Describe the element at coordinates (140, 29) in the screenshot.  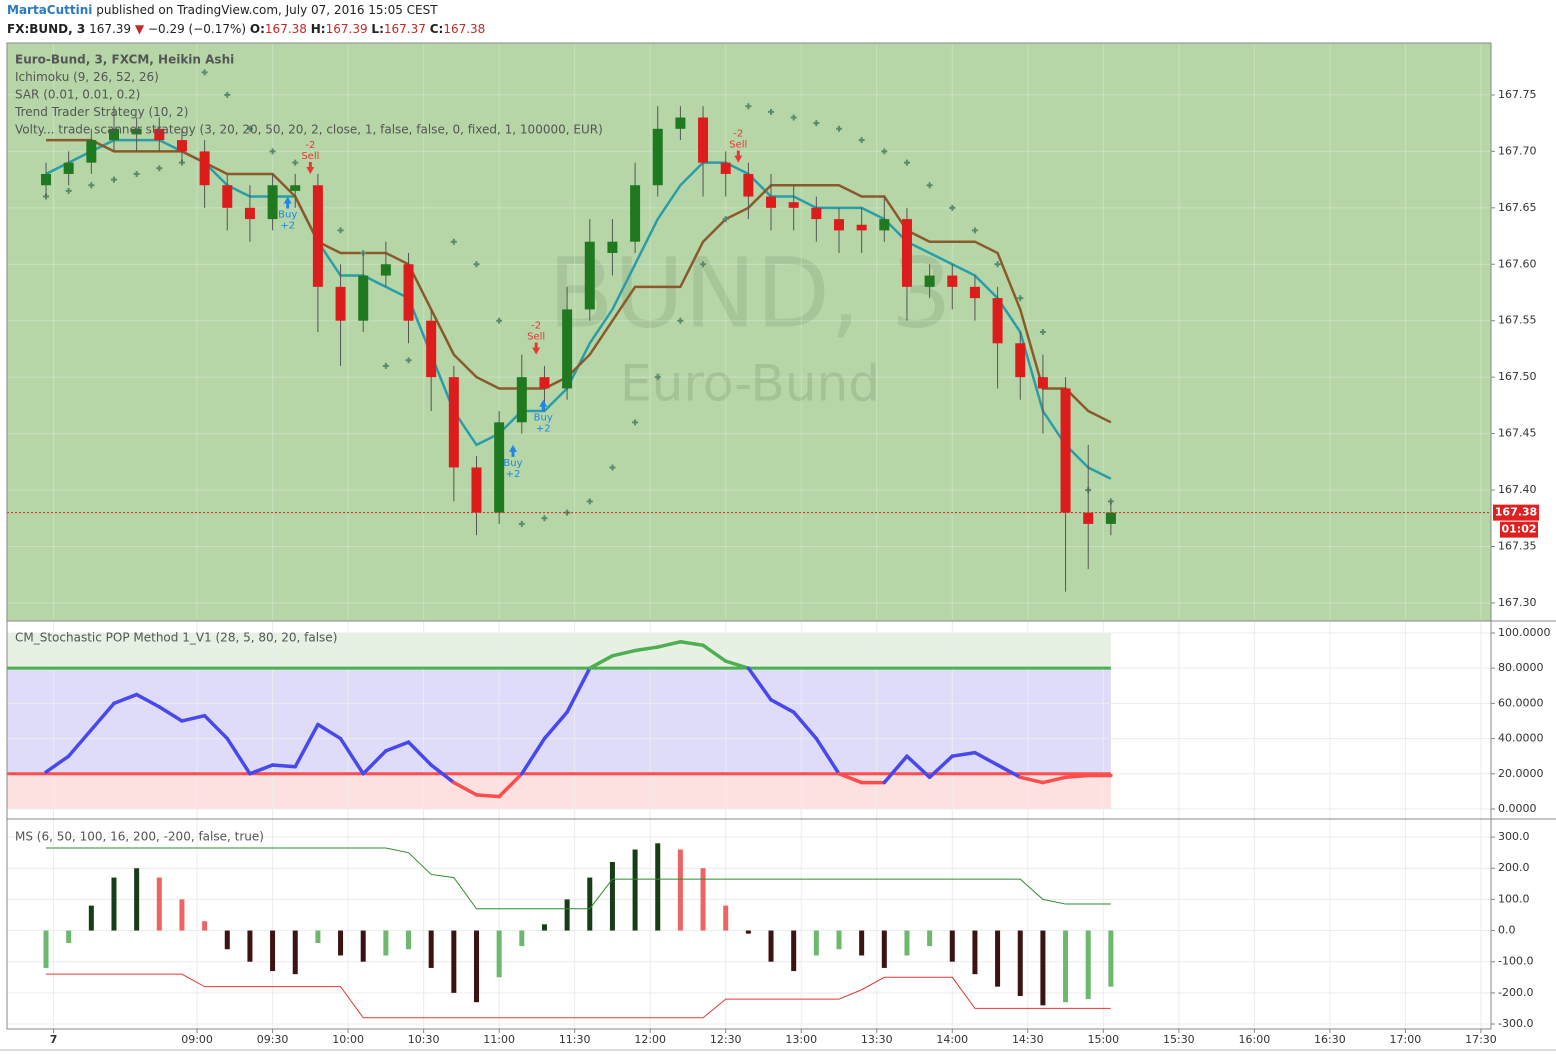
I see `arrow: ▼` at that location.